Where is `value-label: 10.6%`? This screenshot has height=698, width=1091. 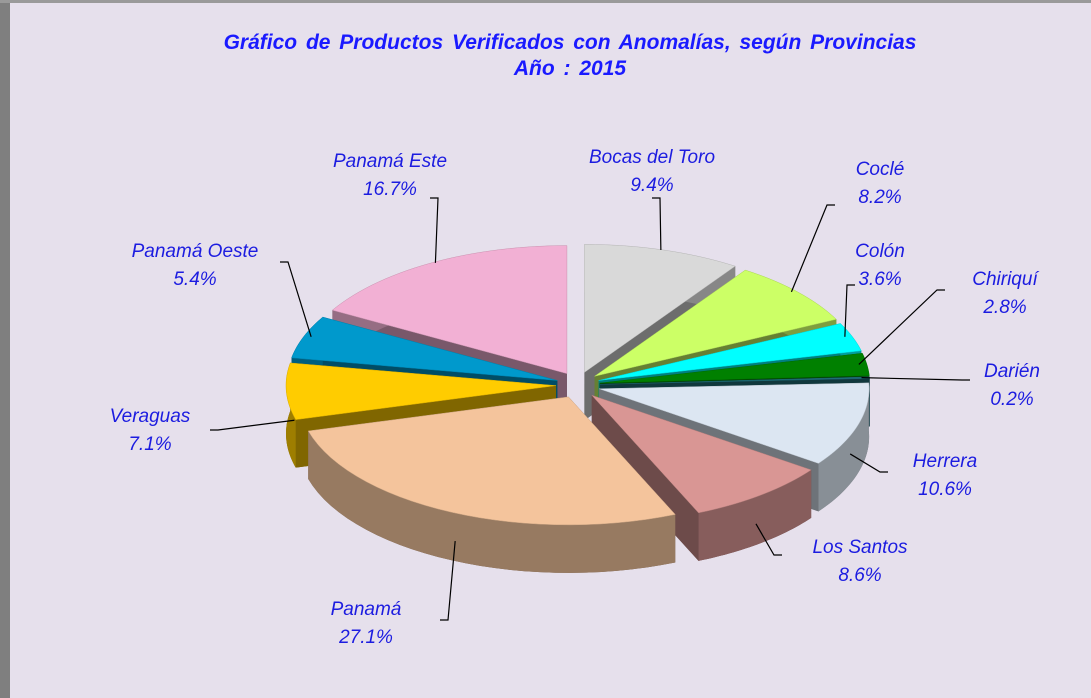
value-label: 10.6% is located at coordinates (945, 489).